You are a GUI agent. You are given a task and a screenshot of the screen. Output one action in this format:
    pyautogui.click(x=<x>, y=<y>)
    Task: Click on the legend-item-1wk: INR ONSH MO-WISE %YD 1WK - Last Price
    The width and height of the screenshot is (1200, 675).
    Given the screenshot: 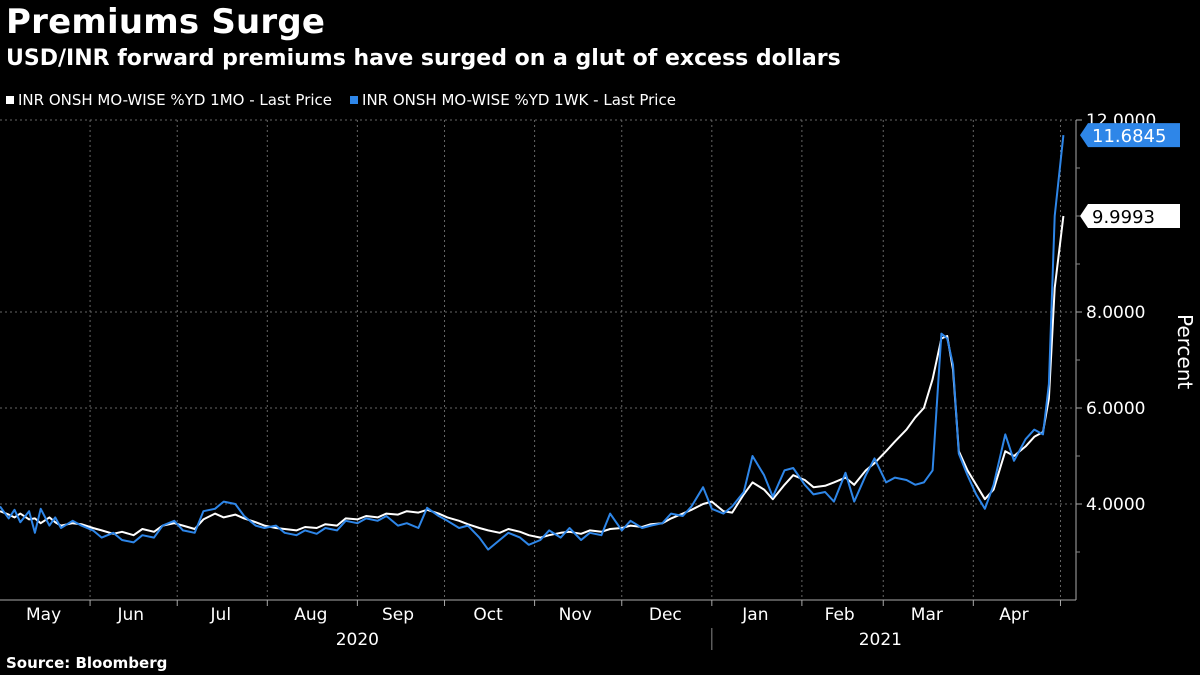 What is the action you would take?
    pyautogui.click(x=513, y=100)
    